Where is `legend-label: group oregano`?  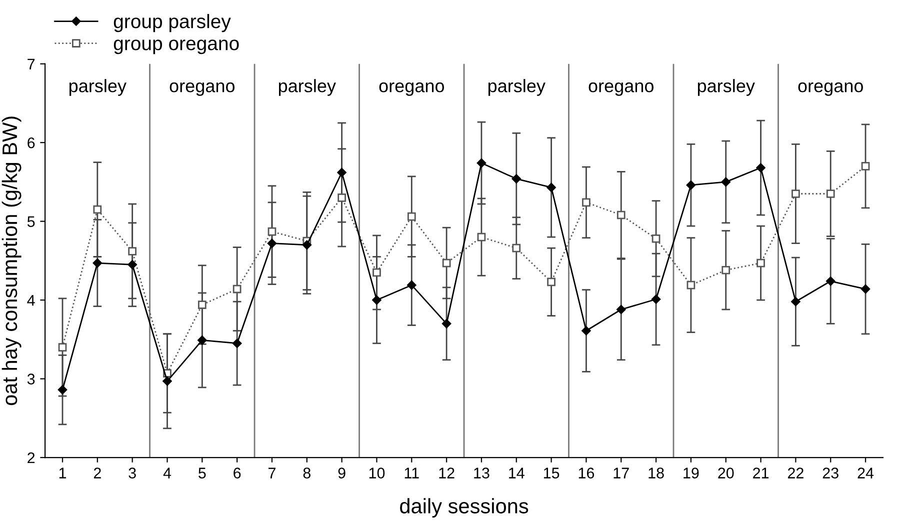
legend-label: group oregano is located at coordinates (176, 47).